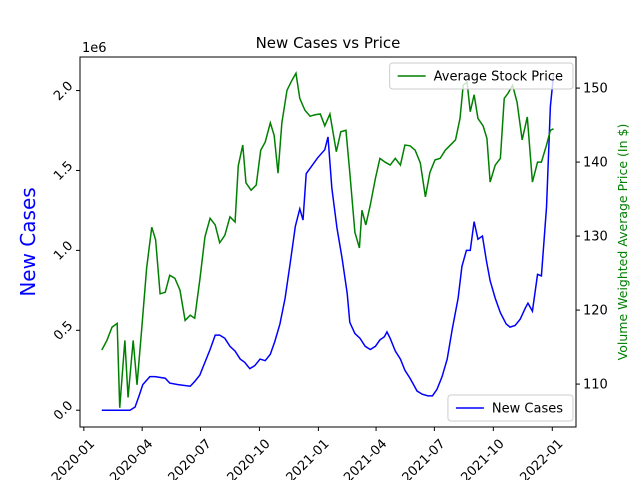 The image size is (640, 480). Describe the element at coordinates (541, 458) in the screenshot. I see `x-tick-label: 2022-01` at that location.